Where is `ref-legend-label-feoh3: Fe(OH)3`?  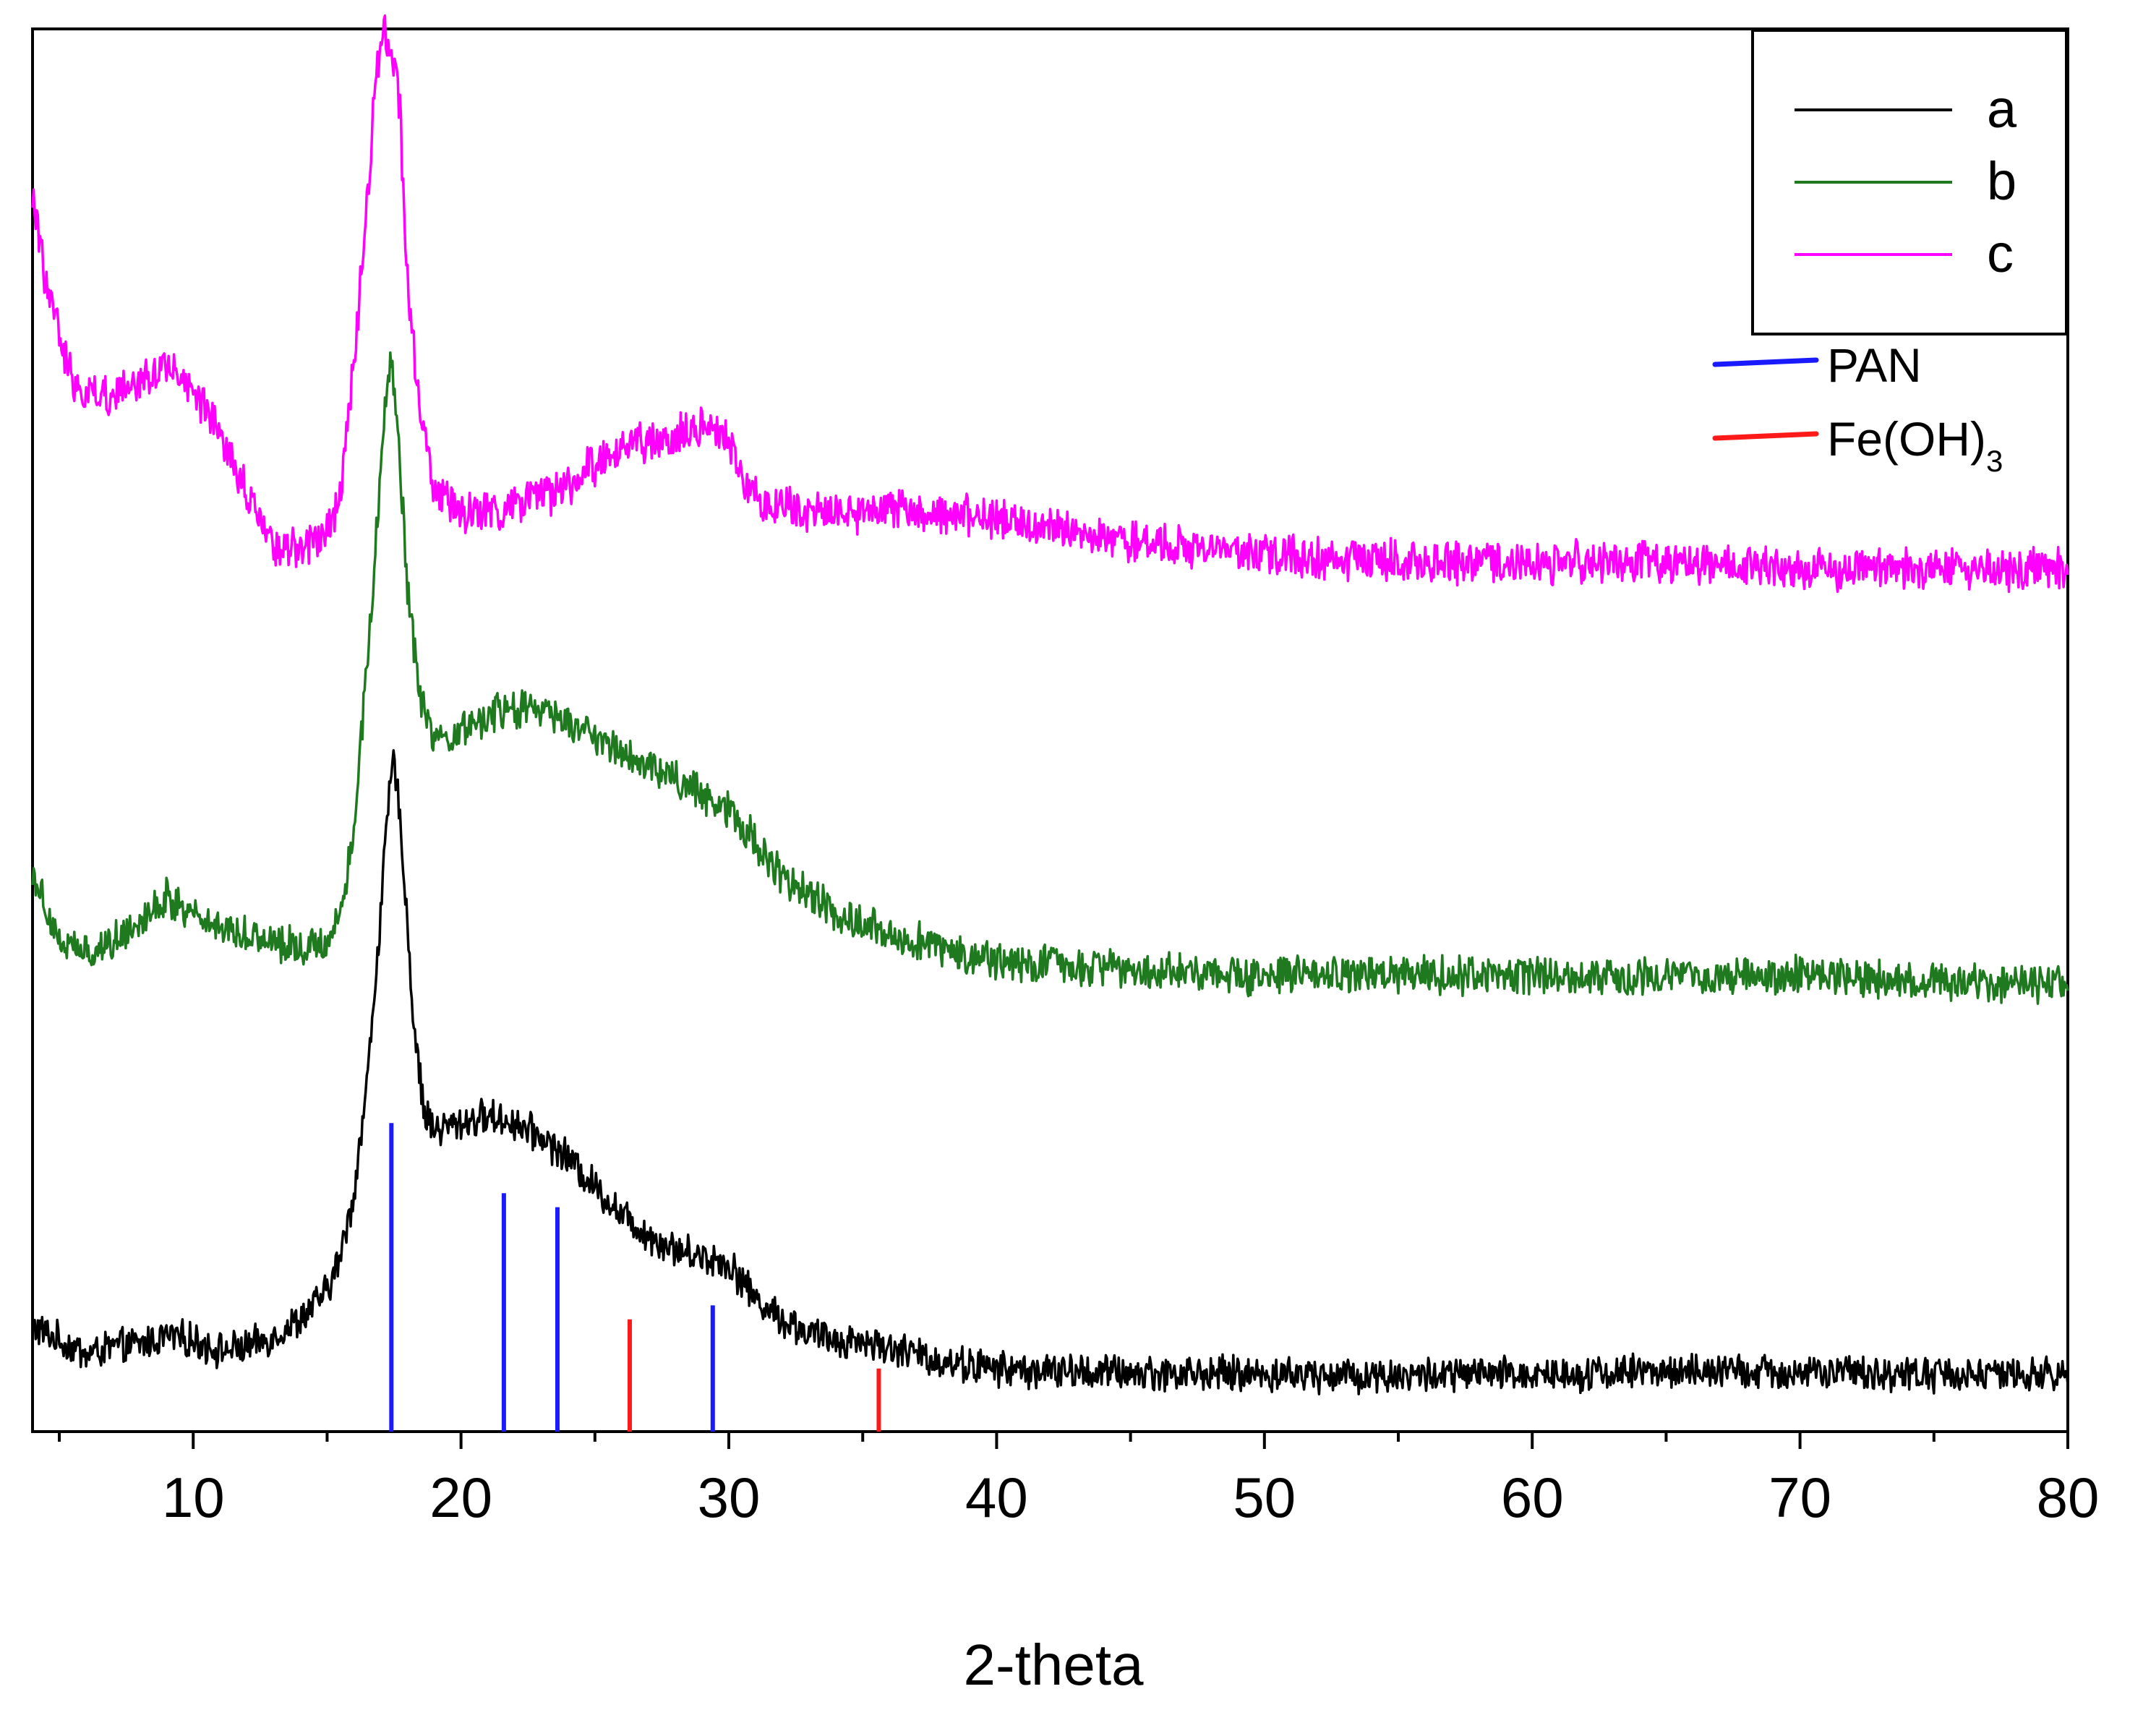 ref-legend-label-feoh3: Fe(OH)3 is located at coordinates (1915, 445).